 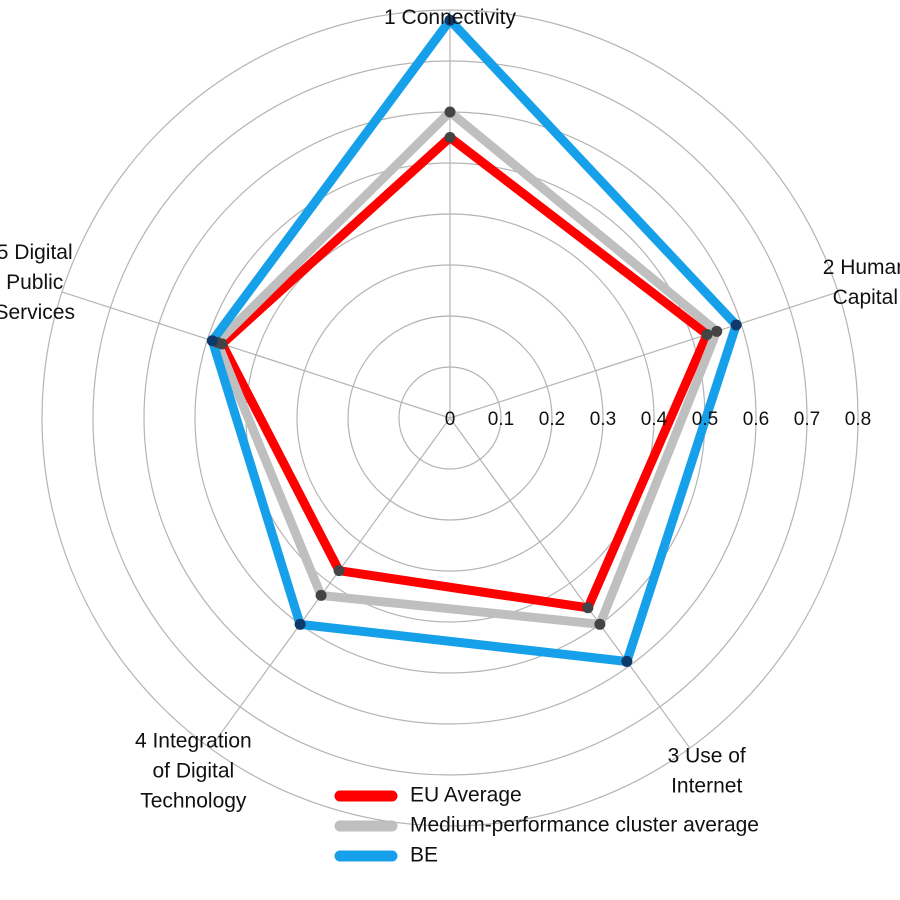 I want to click on axis-label: 2 Human Capital, so click(x=861, y=282).